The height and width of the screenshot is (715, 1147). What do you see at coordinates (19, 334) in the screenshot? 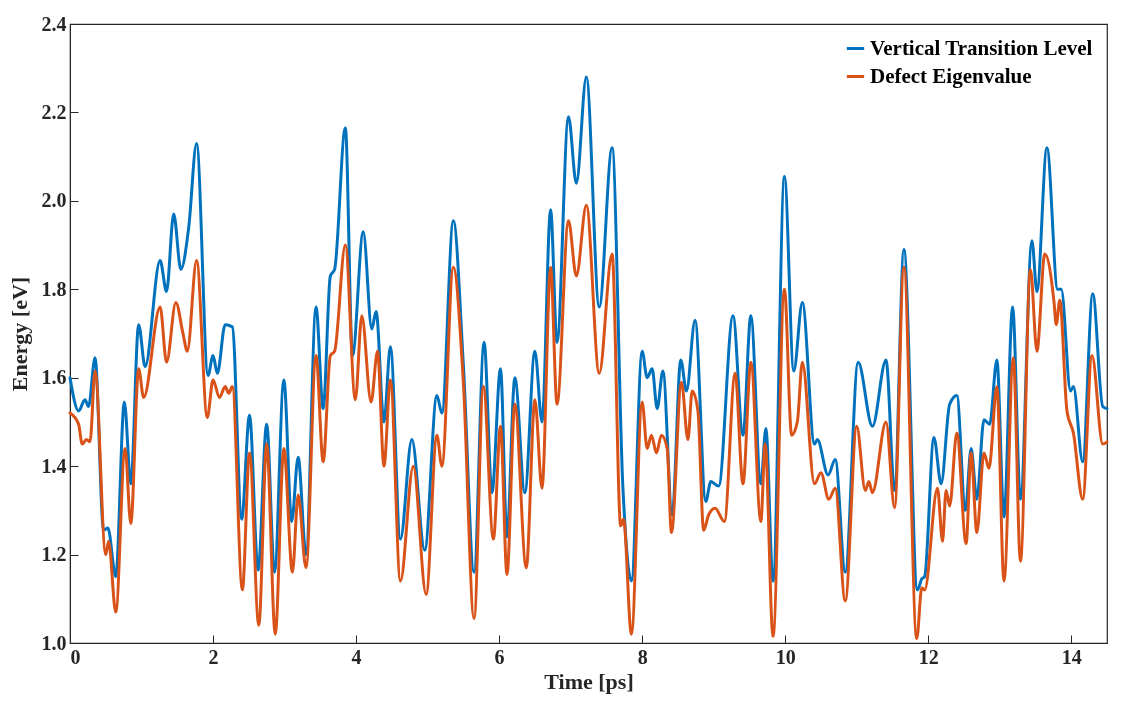
I see `y-axis-title: Energy [eV]` at bounding box center [19, 334].